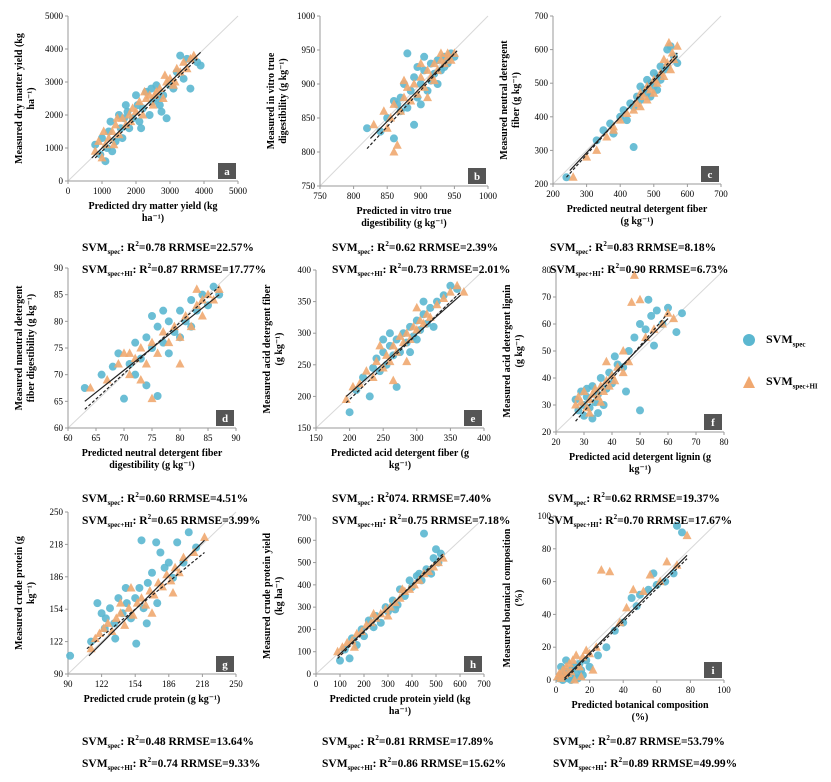 The height and width of the screenshot is (782, 831). What do you see at coordinates (153, 438) in the screenshot?
I see `x-tick-label: 75` at bounding box center [153, 438].